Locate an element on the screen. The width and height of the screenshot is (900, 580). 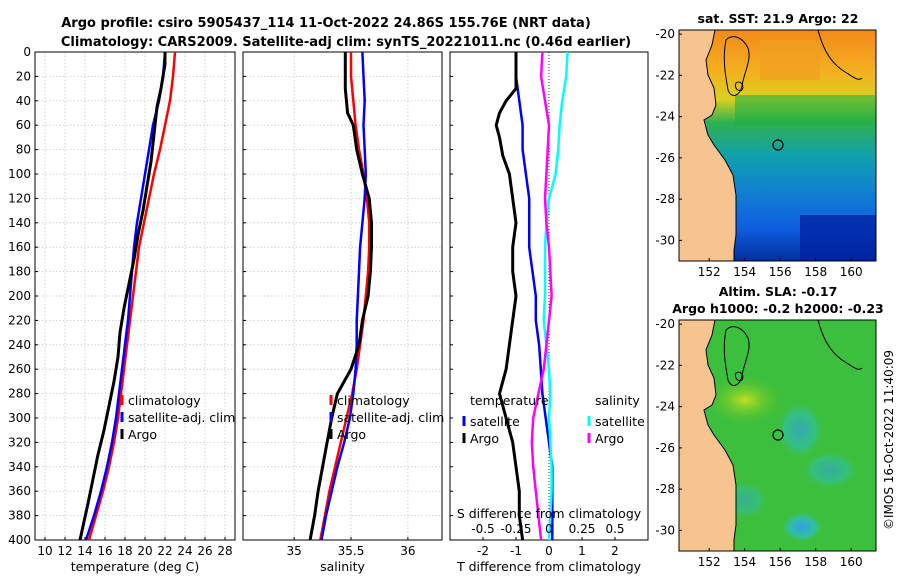
sal-legend-label: Argo is located at coordinates (351, 434).